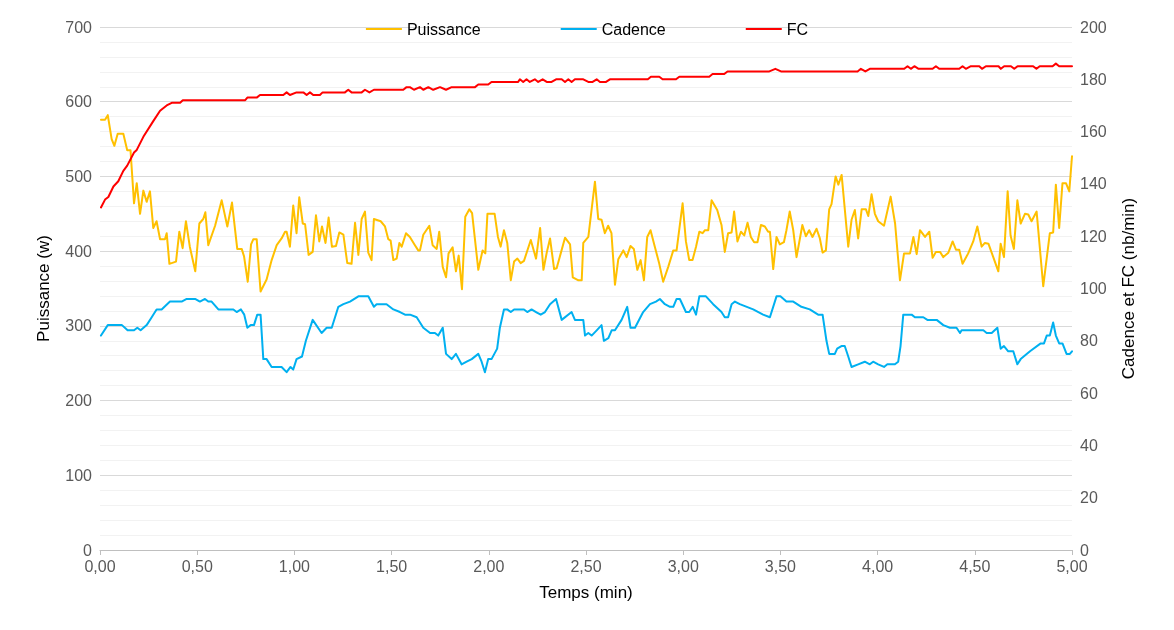 The width and height of the screenshot is (1174, 630). I want to click on y-tick-label: 500, so click(79, 176).